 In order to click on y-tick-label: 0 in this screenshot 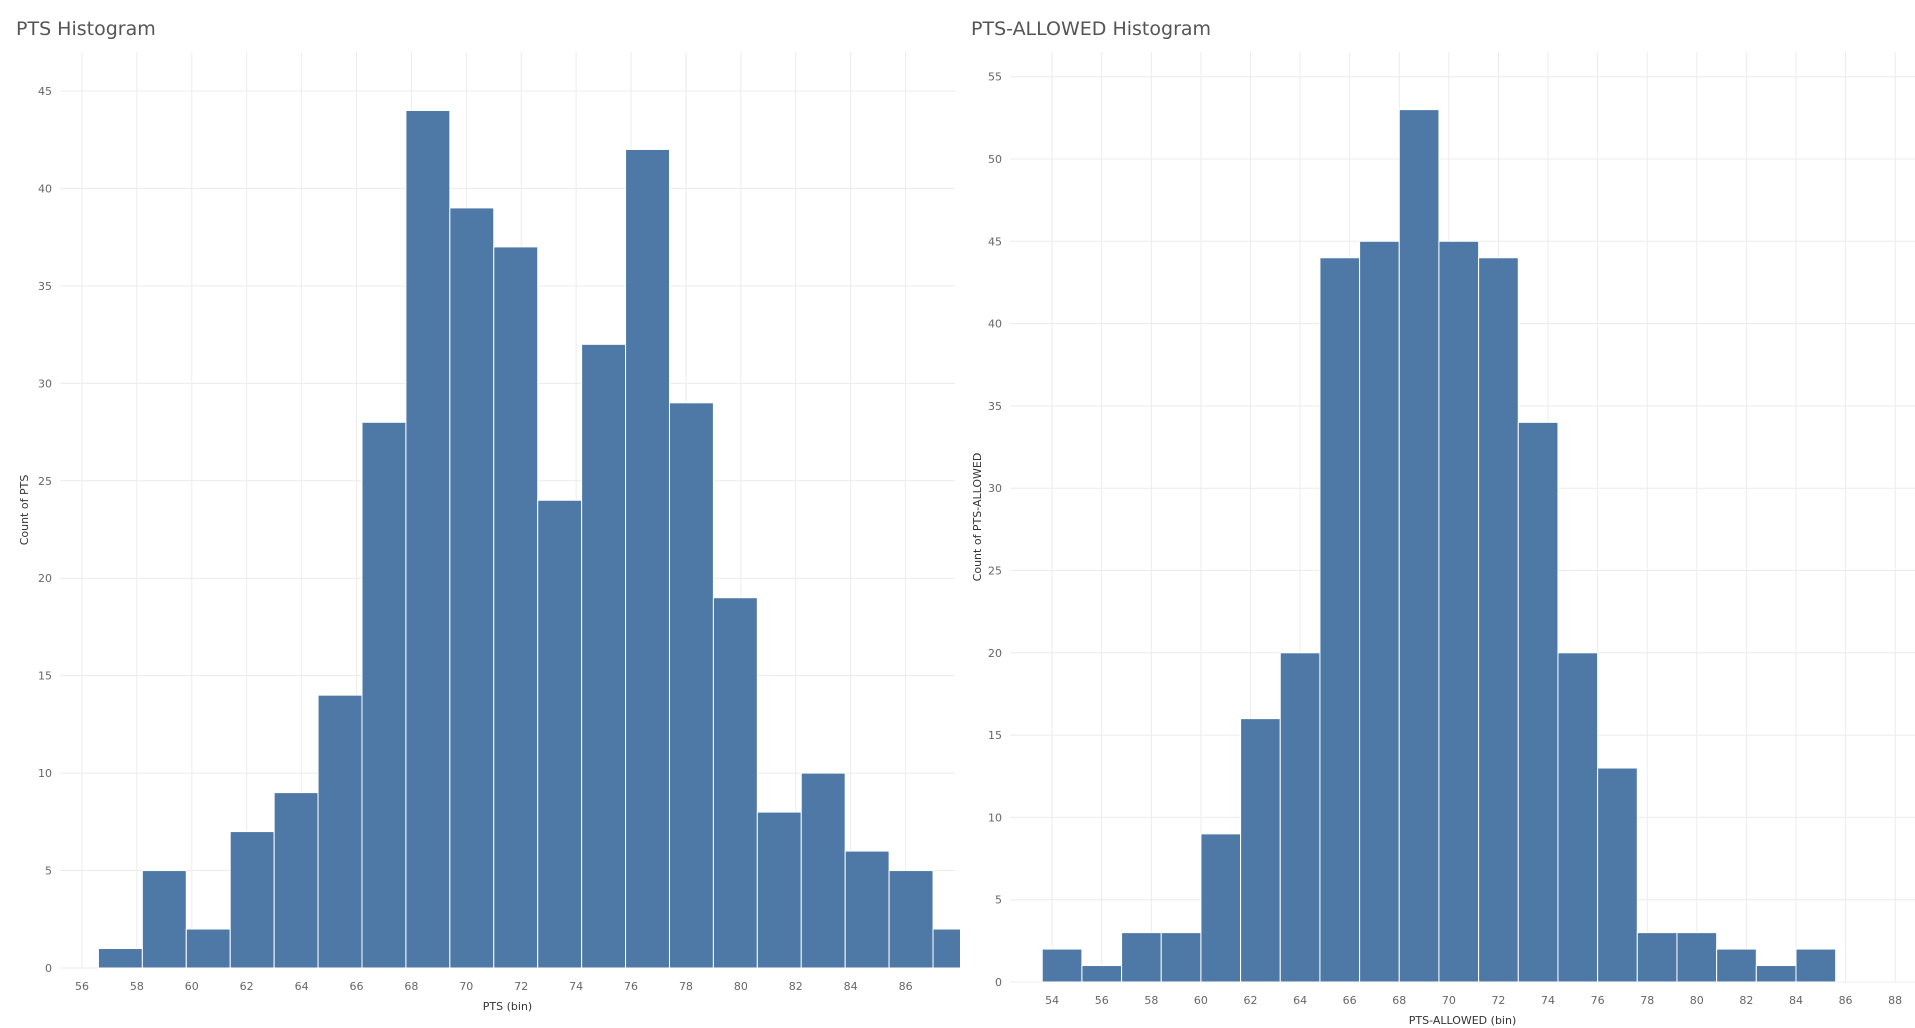, I will do `click(48, 968)`.